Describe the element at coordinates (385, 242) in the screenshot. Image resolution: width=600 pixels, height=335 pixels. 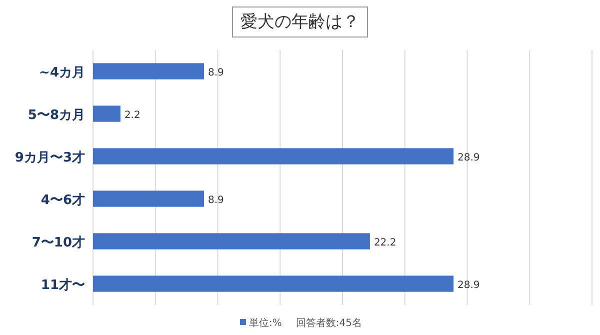
I see `data-label: 22.2` at that location.